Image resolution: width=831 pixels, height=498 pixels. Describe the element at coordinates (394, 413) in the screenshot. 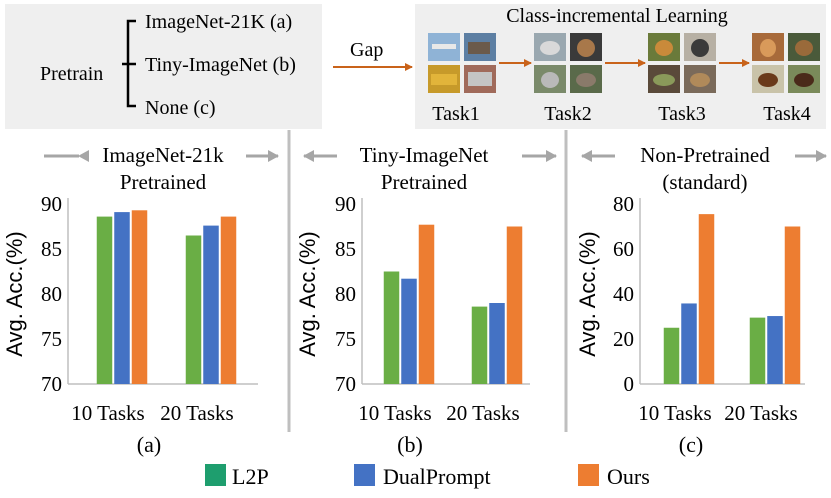

I see `chart-b-xtick-0: 10 Tasks` at that location.